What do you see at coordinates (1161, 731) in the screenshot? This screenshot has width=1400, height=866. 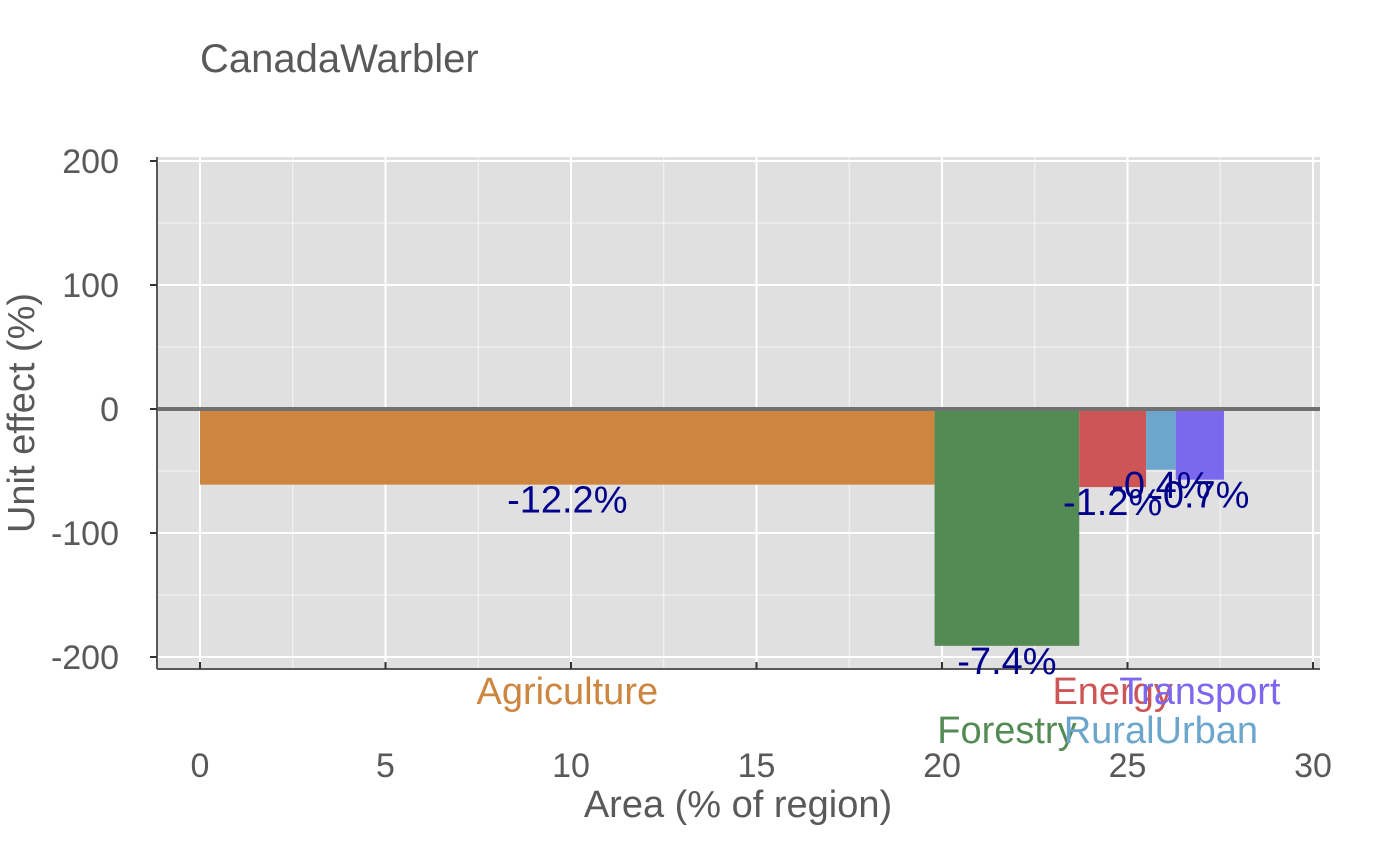 I see `category-label-ruralurban: RuralUrban` at bounding box center [1161, 731].